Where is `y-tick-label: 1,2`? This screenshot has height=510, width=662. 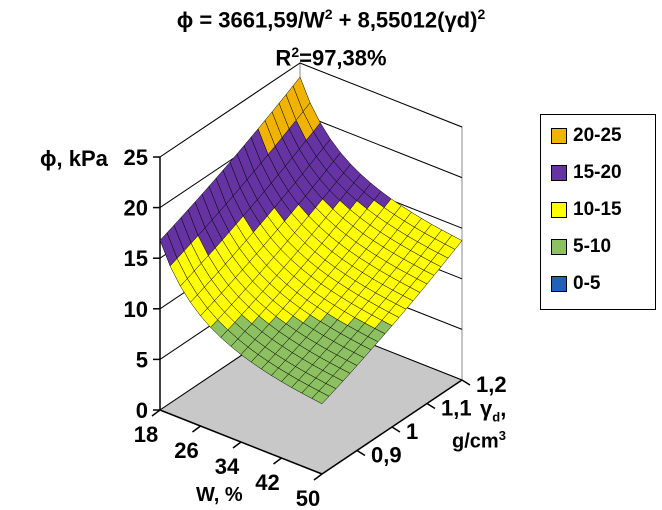
y-tick-label: 1,2 is located at coordinates (491, 384).